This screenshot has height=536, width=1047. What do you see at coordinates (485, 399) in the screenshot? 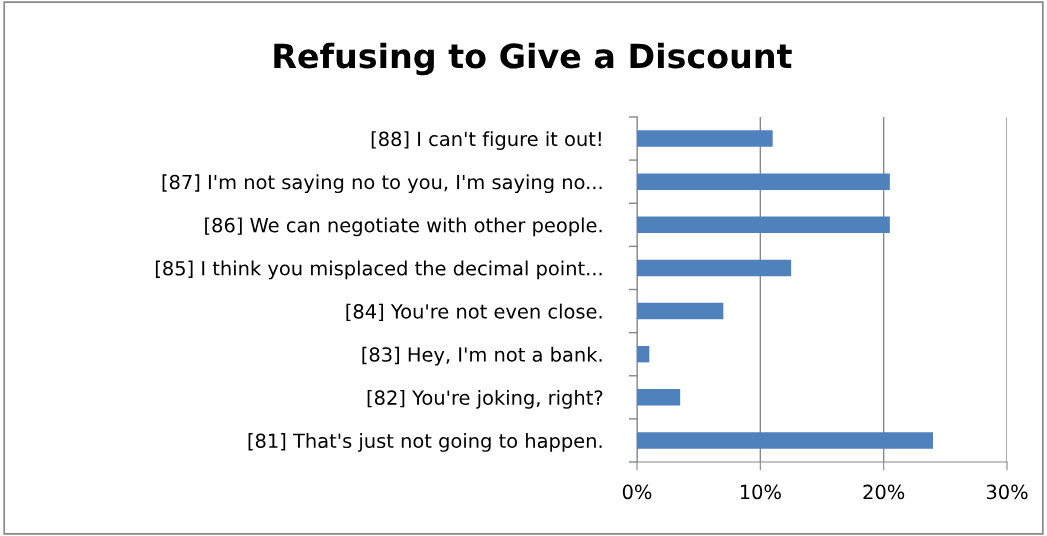
I see `y-tick-label: [82] You're joking, right?` at bounding box center [485, 399].